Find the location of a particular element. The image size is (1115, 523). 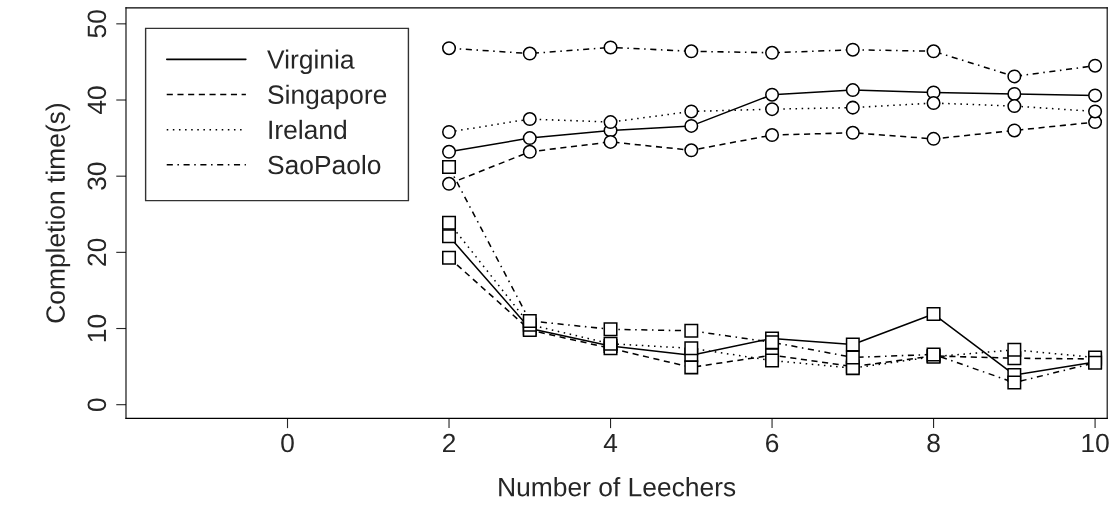

legend-label: Ireland is located at coordinates (307, 129).